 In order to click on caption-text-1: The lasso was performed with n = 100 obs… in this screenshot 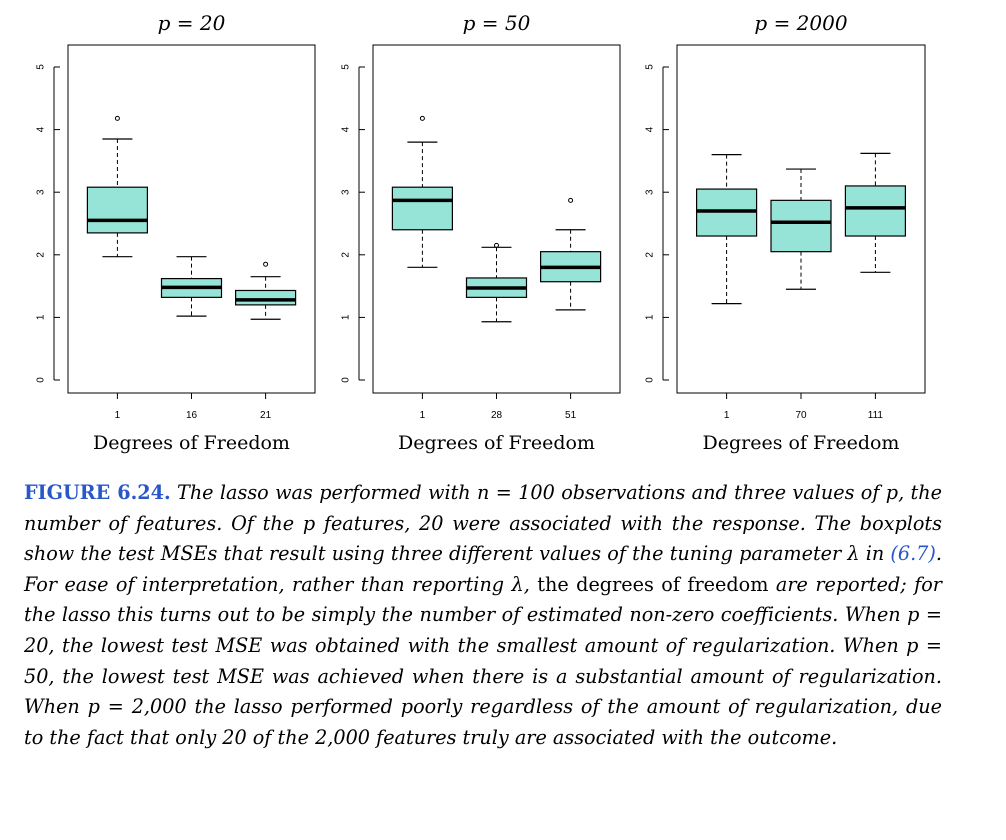, I will do `click(483, 523)`.